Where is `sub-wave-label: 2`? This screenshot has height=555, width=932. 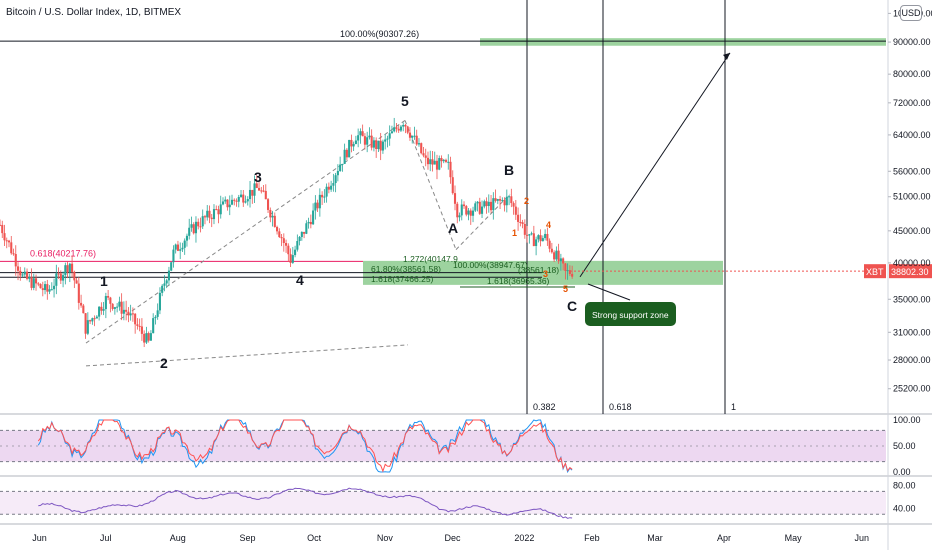
sub-wave-label: 2 is located at coordinates (526, 201).